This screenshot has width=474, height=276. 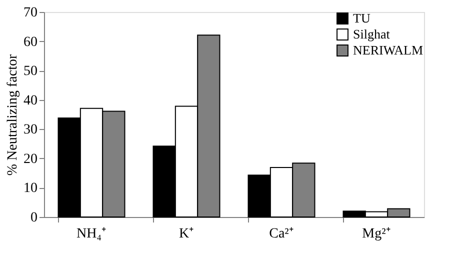 I want to click on legend-label: TU, so click(x=362, y=18).